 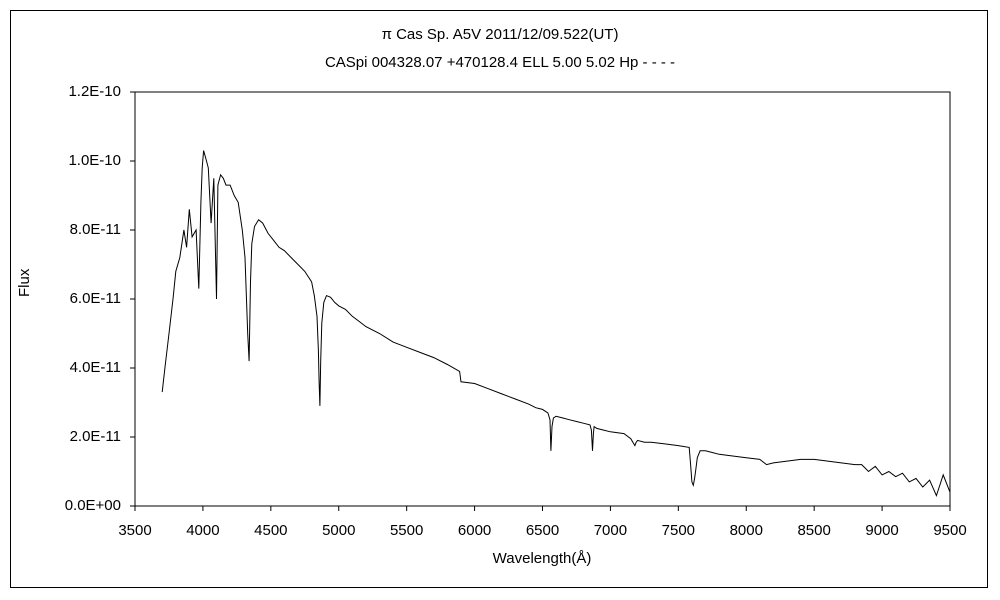 I want to click on x-tick-label: 4500, so click(x=271, y=530).